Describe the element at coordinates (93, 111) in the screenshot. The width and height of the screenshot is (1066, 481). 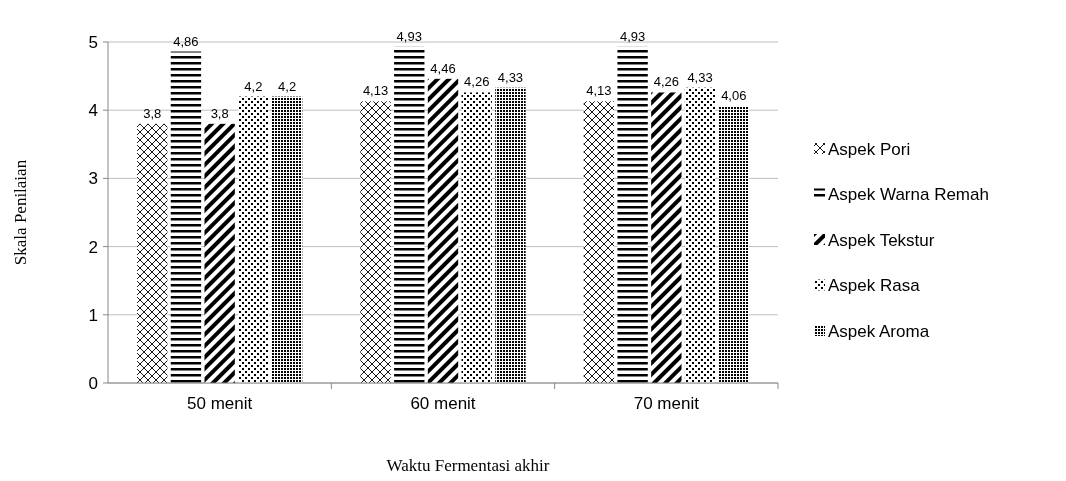
I see `y-tick-label: 4` at that location.